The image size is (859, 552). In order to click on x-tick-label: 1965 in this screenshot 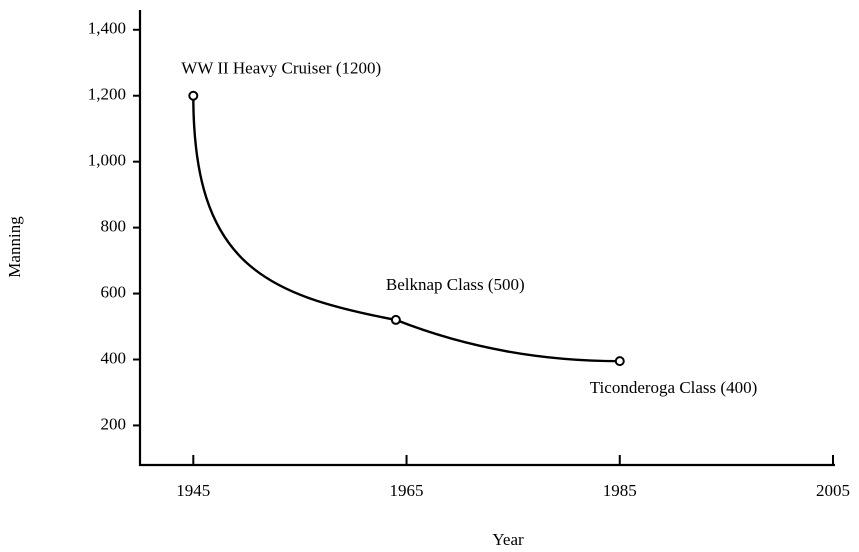, I will do `click(407, 490)`.